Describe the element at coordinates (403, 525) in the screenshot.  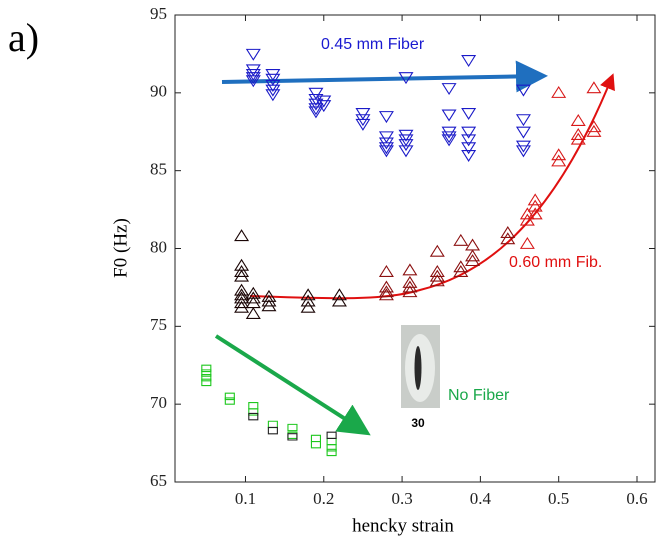
I see `x-axis-label: hencky strain` at that location.